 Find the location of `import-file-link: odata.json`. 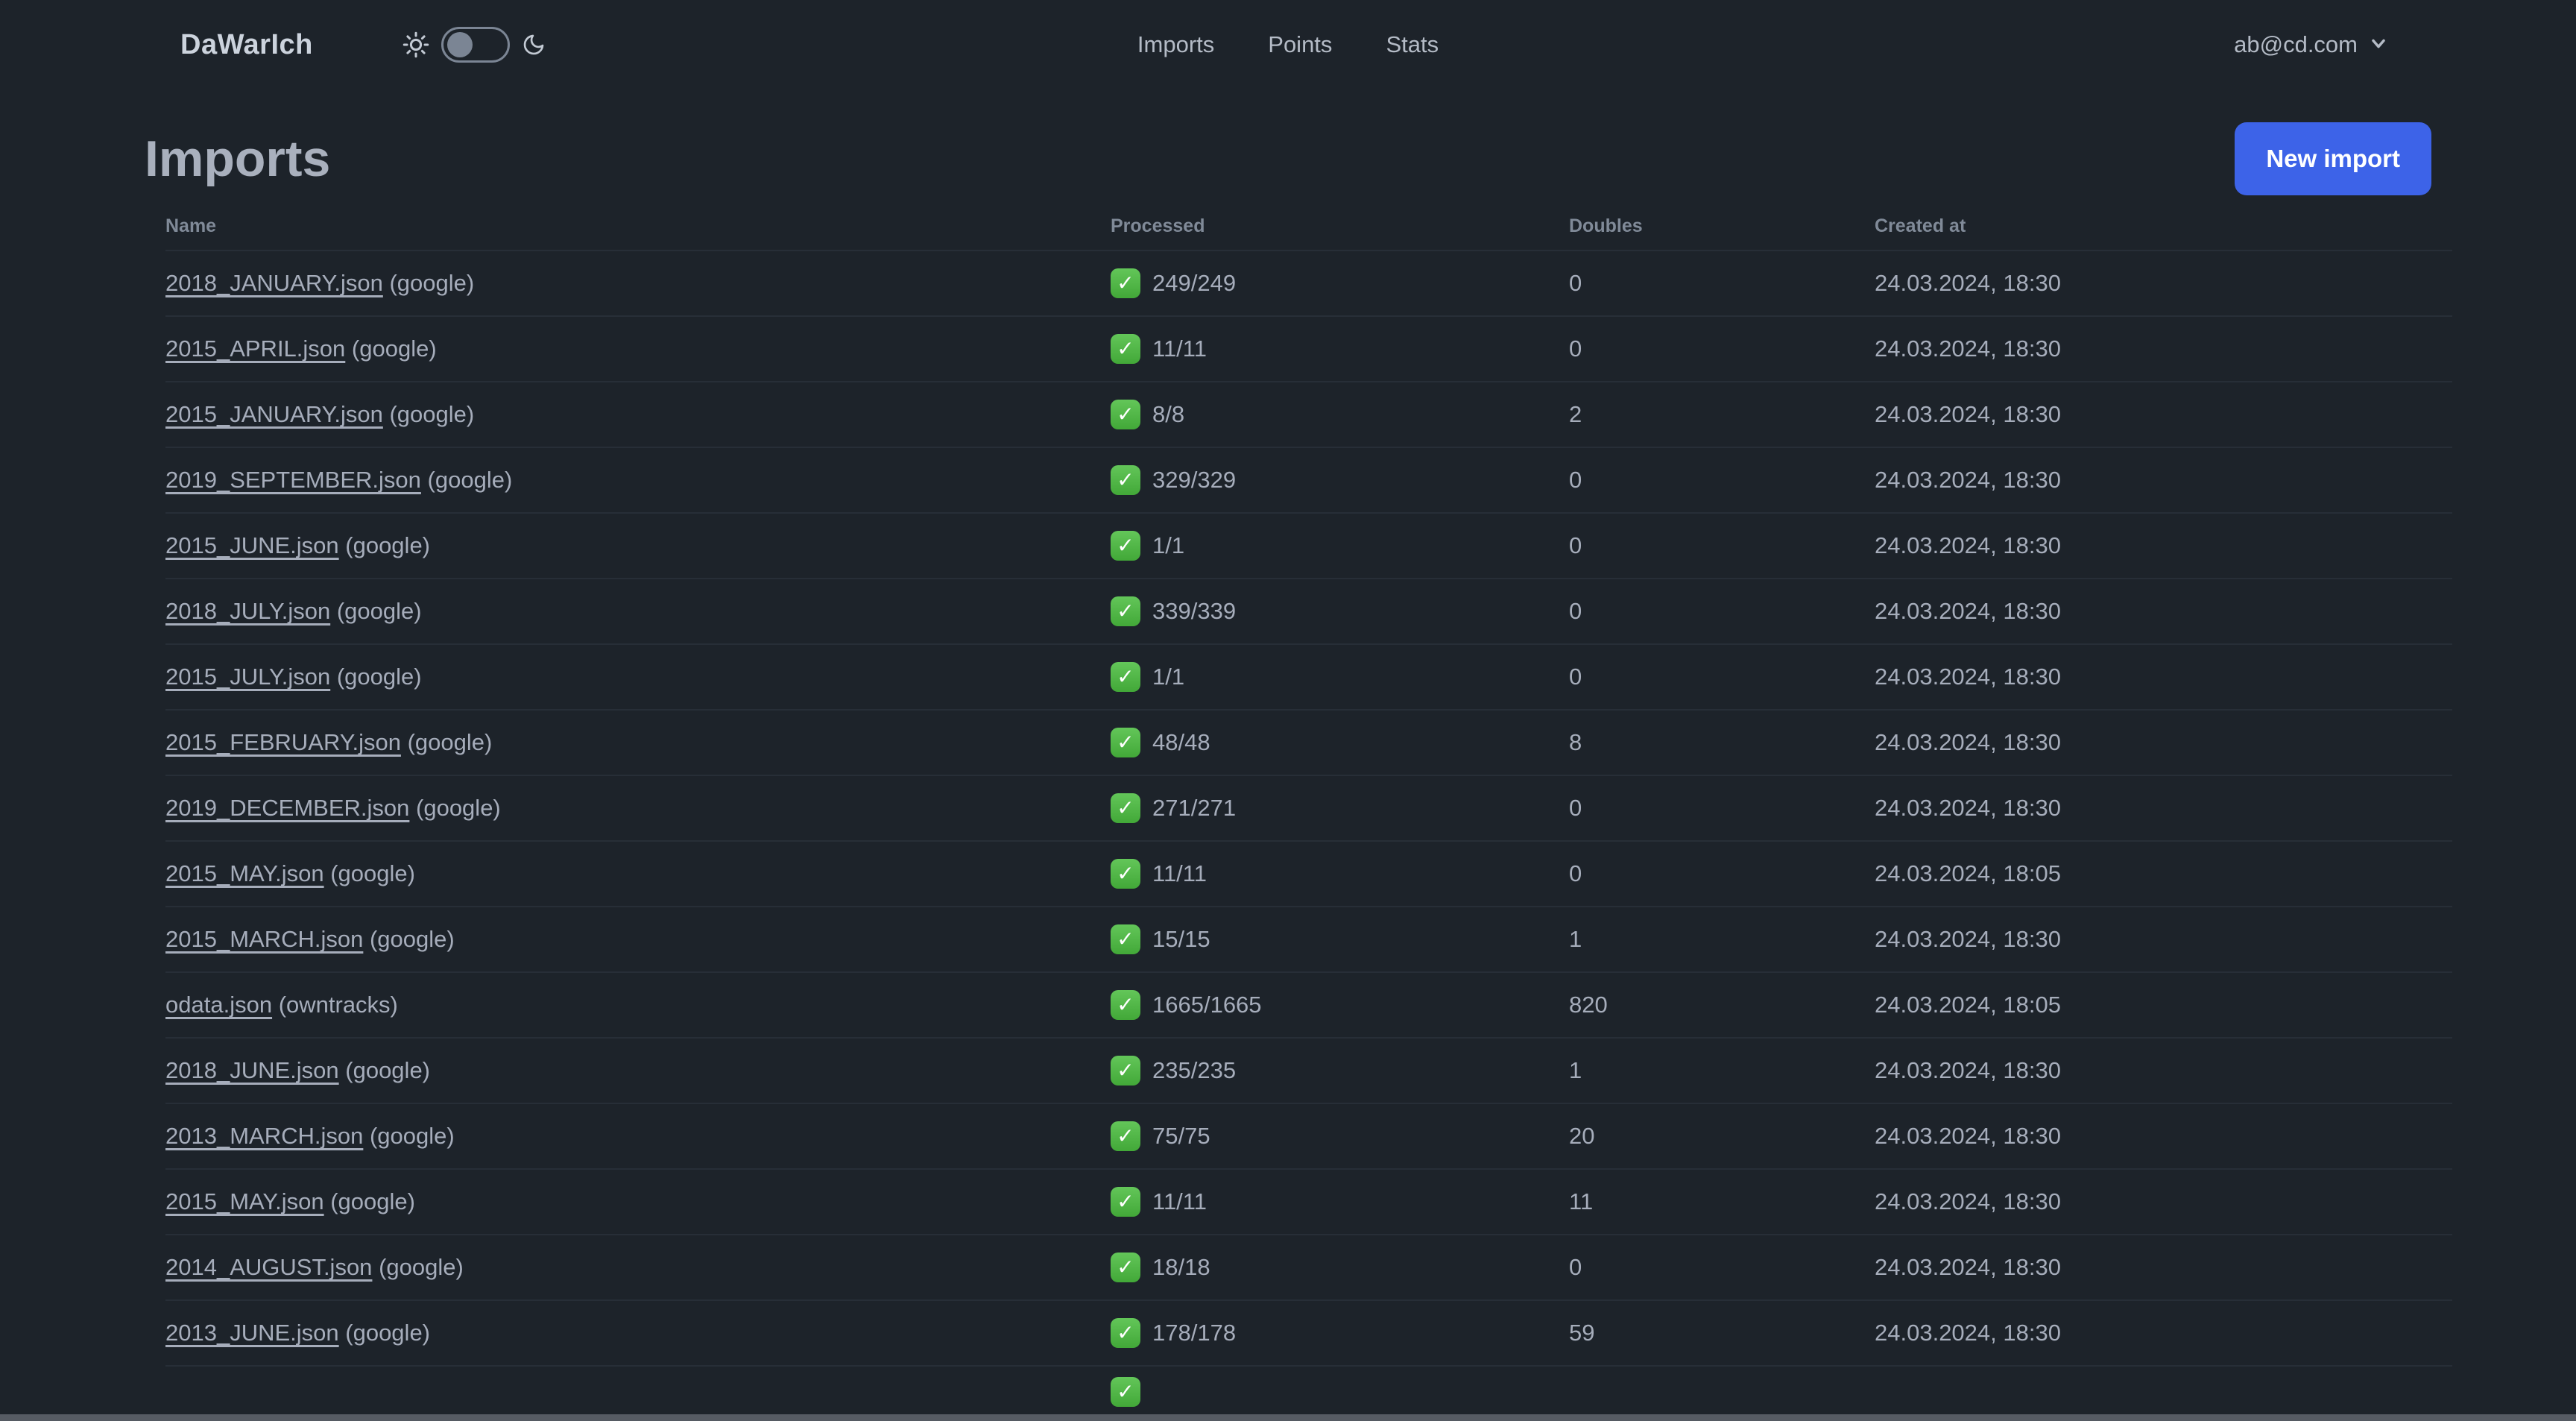

import-file-link: odata.json is located at coordinates (219, 1005).